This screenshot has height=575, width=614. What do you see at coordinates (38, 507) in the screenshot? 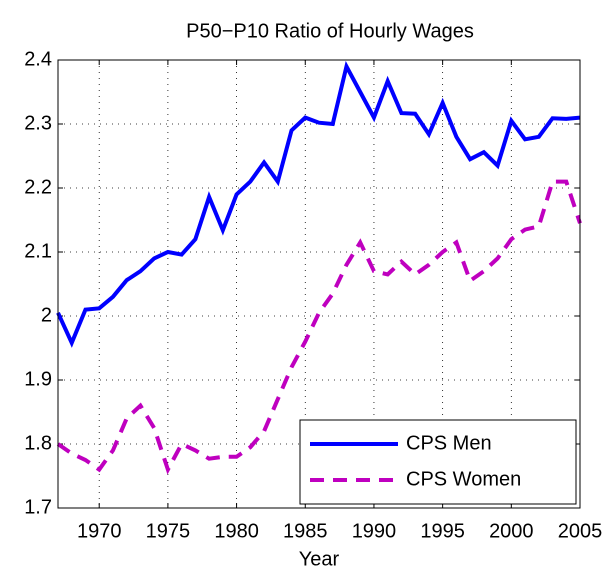
I see `y-tick-label: 1.7` at bounding box center [38, 507].